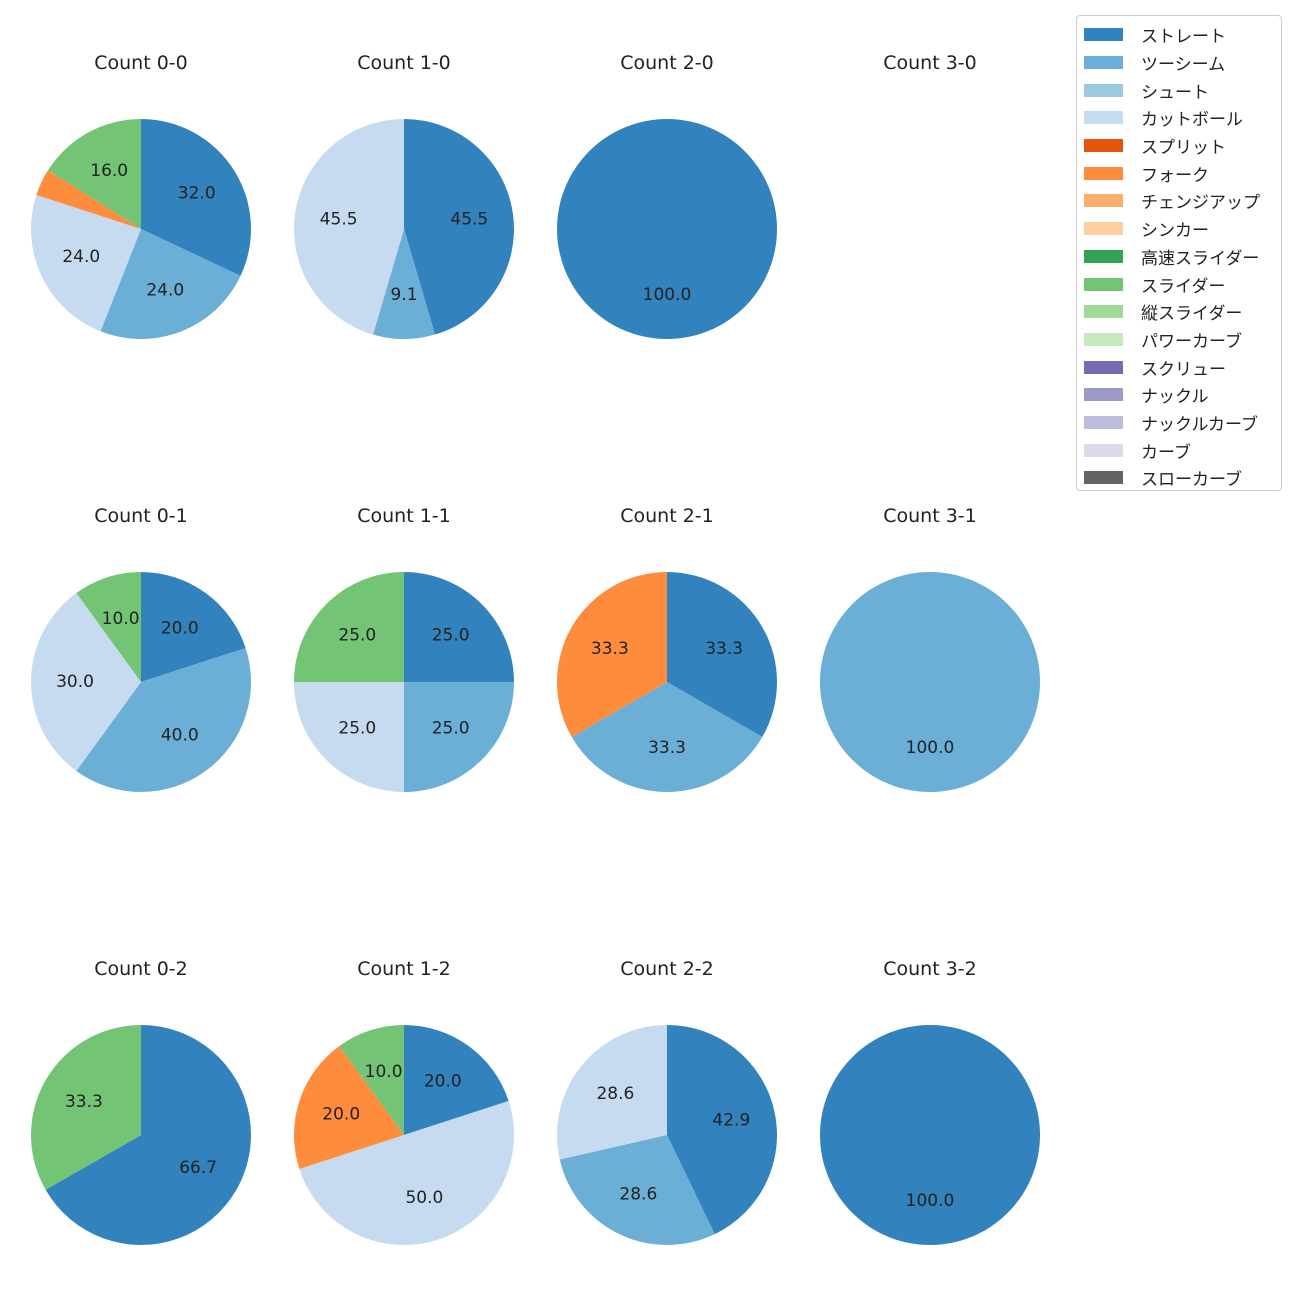 The width and height of the screenshot is (1300, 1304). Describe the element at coordinates (930, 969) in the screenshot. I see `pie-title: Count 3-2` at that location.